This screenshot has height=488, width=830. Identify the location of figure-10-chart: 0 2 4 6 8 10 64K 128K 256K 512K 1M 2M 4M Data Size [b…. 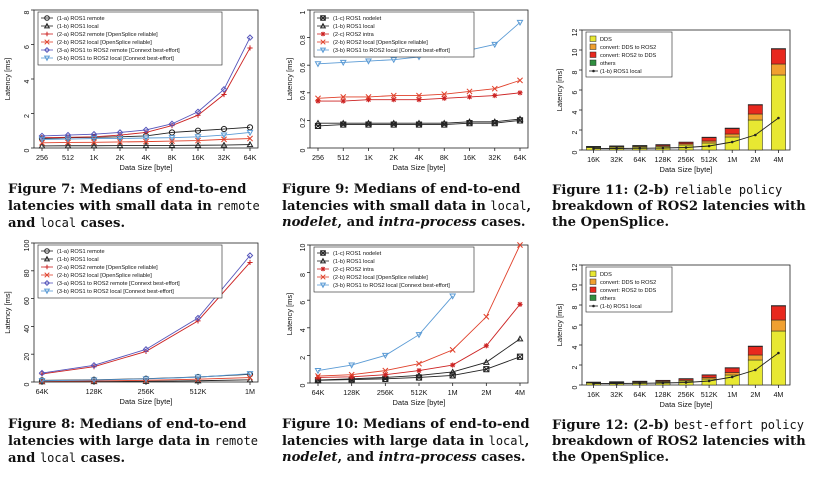
(412, 324).